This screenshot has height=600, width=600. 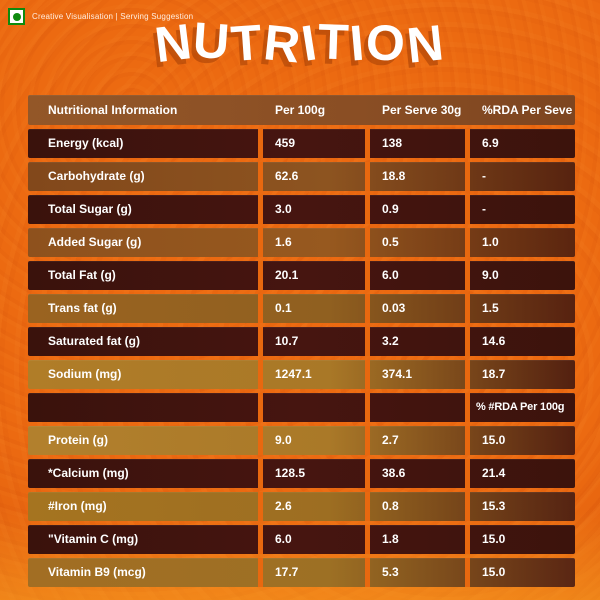 I want to click on per-100g-value: 2.6, so click(x=311, y=506).